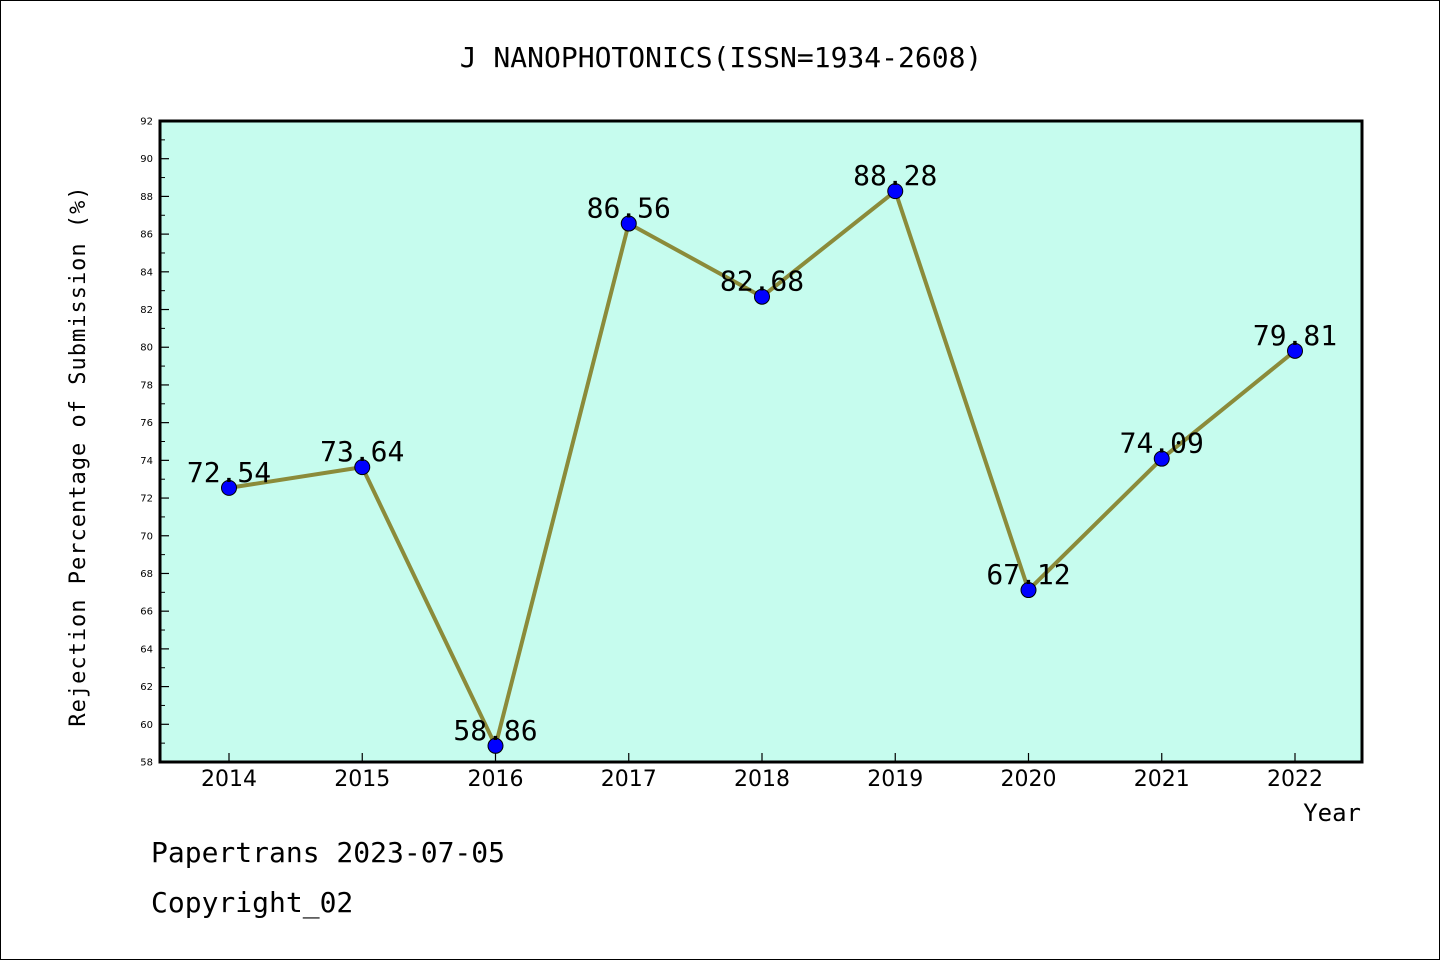 The height and width of the screenshot is (961, 1440). What do you see at coordinates (146, 122) in the screenshot?
I see `y-tick-label: 92` at bounding box center [146, 122].